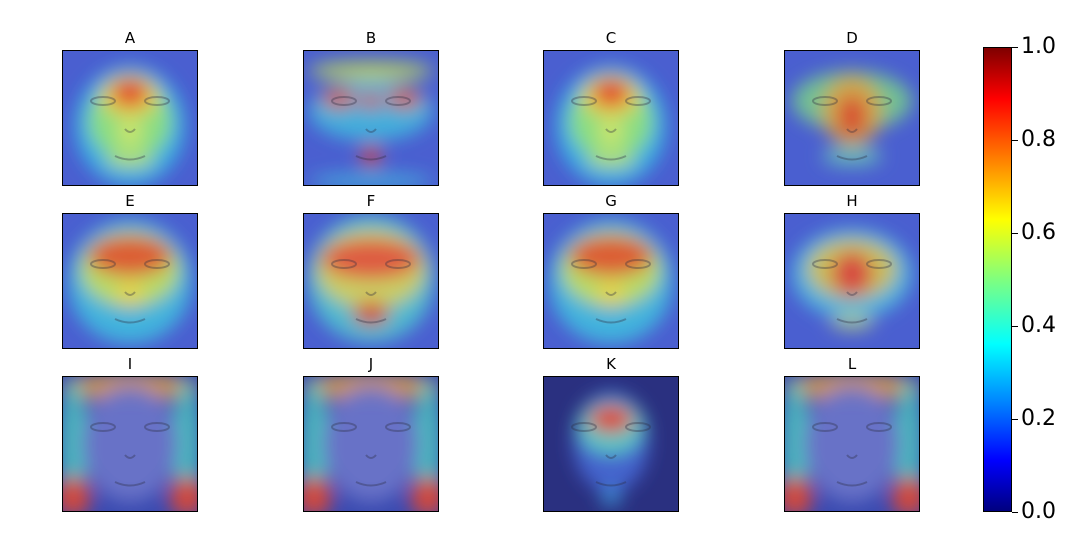 This screenshot has width=1076, height=551. Describe the element at coordinates (611, 201) in the screenshot. I see `panel-title-g: G` at that location.